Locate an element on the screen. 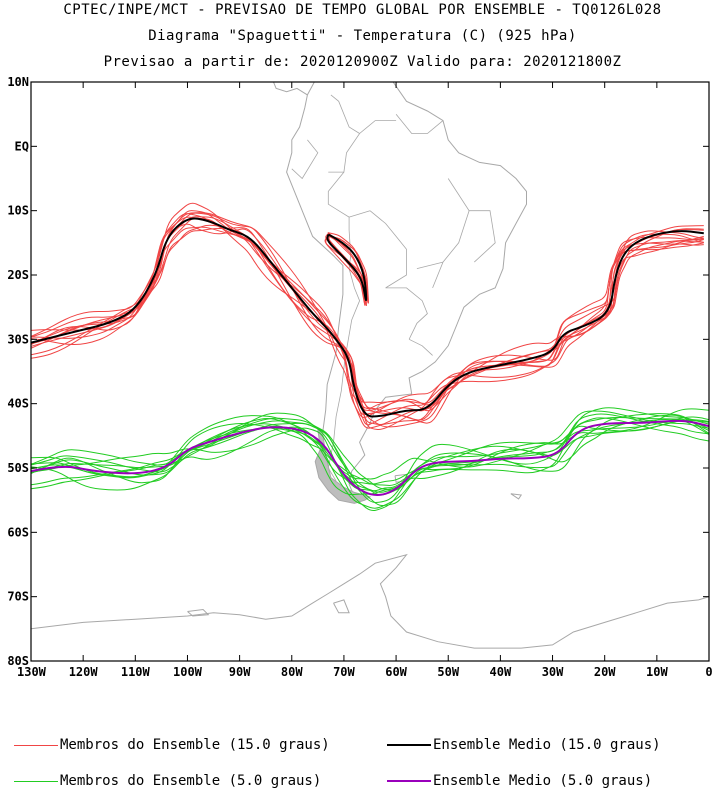  y-tick-label: 60S is located at coordinates (18, 532).